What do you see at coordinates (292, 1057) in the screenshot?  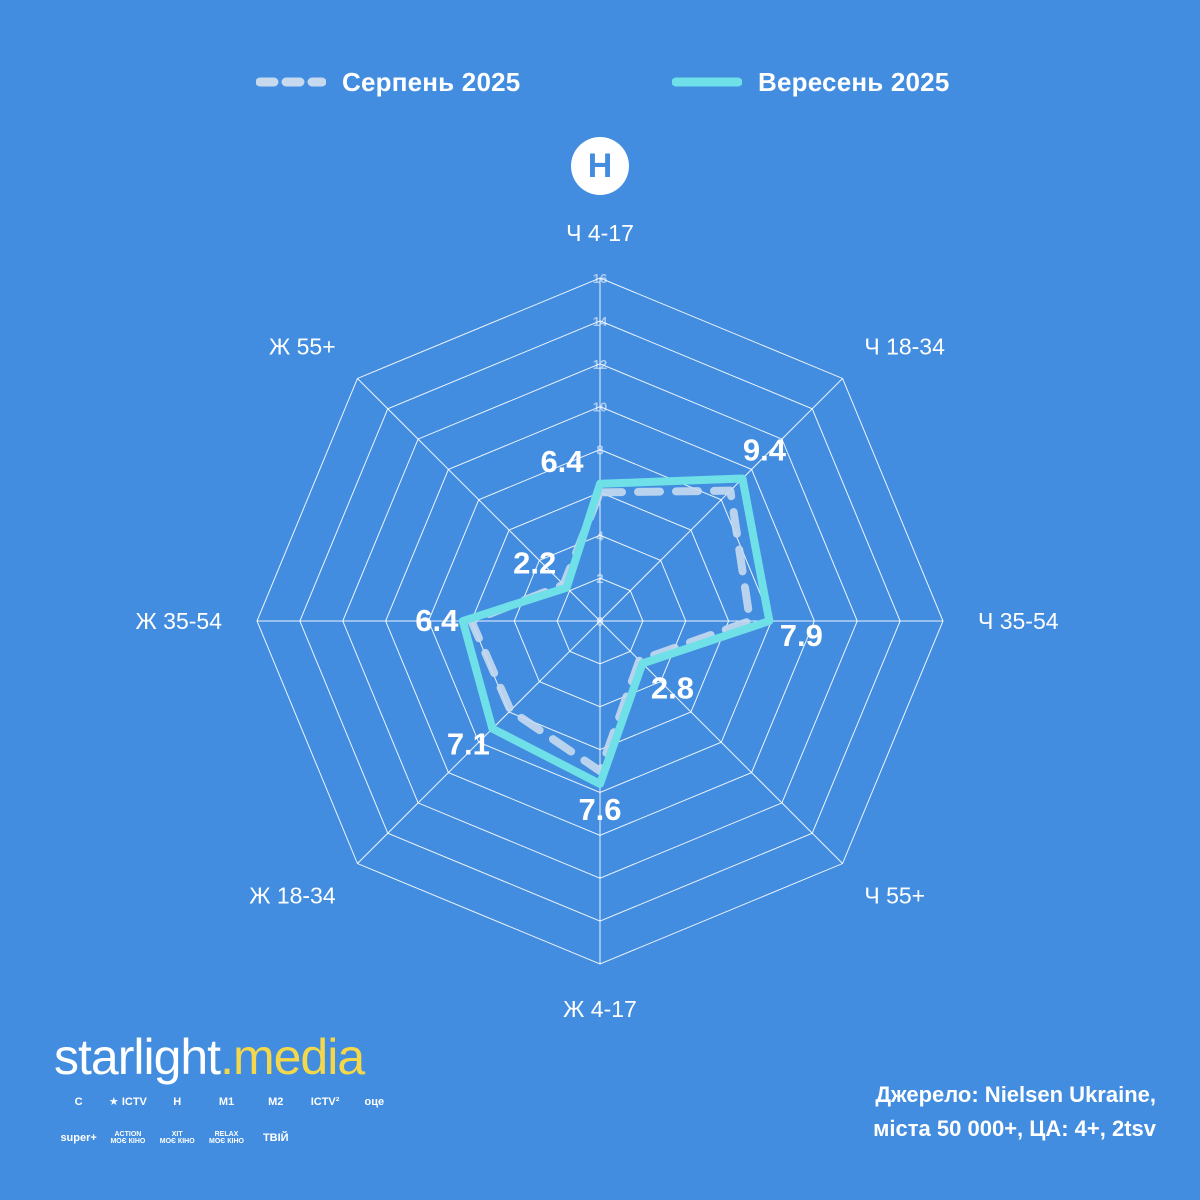 I see `brand-logo-part2: .media` at bounding box center [292, 1057].